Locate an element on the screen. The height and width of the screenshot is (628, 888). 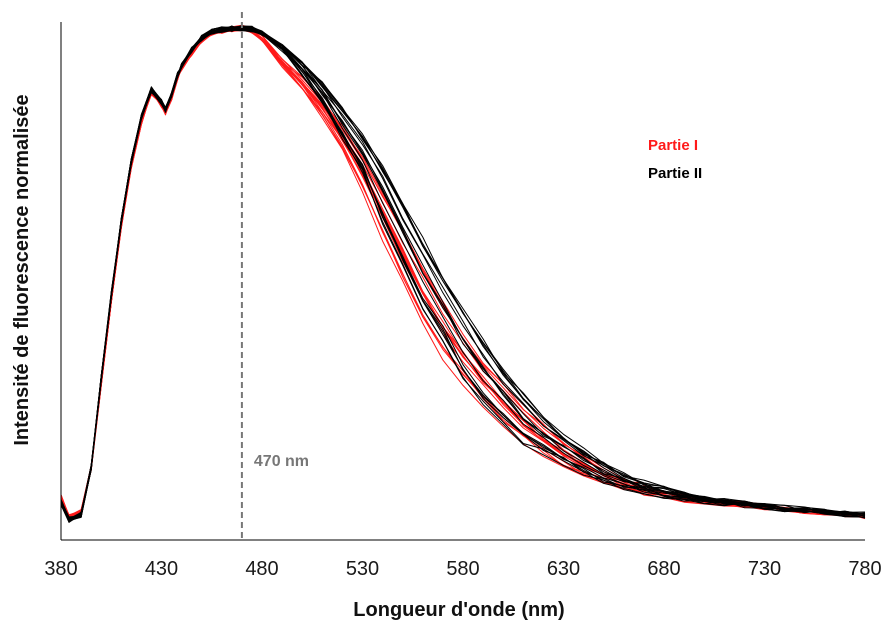
x-axis-title: Longueur d'onde (nm) is located at coordinates (458, 610).